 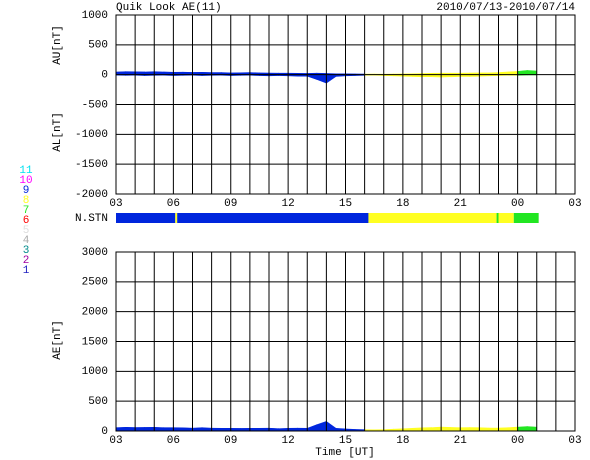 I want to click on y-tick-label: 1500, so click(x=95, y=342).